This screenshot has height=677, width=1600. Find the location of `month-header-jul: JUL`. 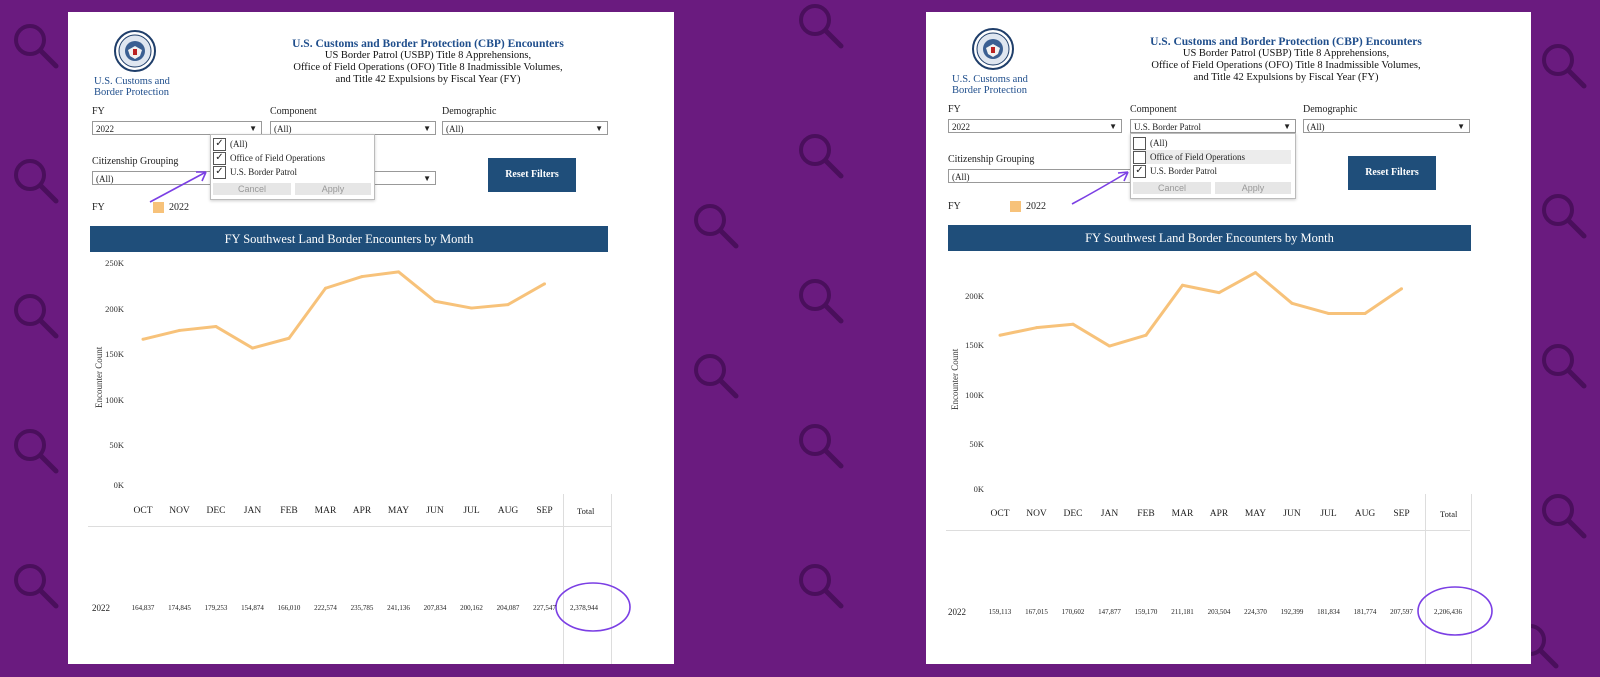

month-header-jul: JUL is located at coordinates (1328, 514).